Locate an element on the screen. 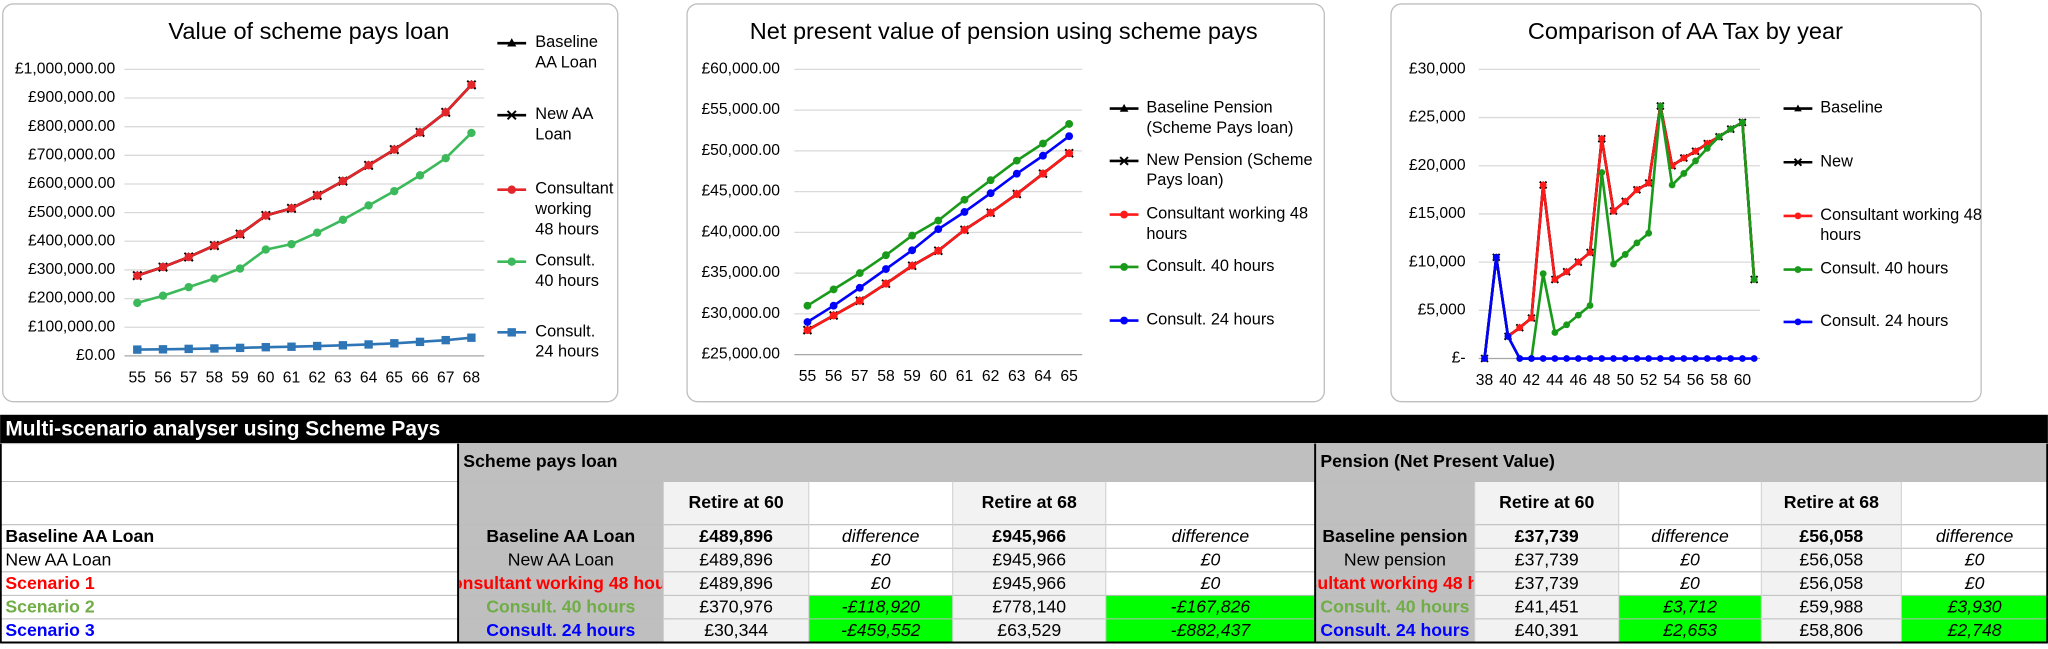  legend-label: Consult. 40 hours is located at coordinates (567, 271).